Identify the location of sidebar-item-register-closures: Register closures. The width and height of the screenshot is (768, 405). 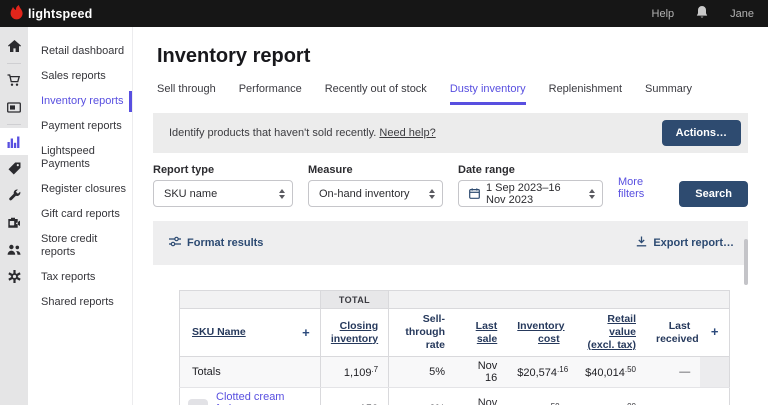
(83, 189).